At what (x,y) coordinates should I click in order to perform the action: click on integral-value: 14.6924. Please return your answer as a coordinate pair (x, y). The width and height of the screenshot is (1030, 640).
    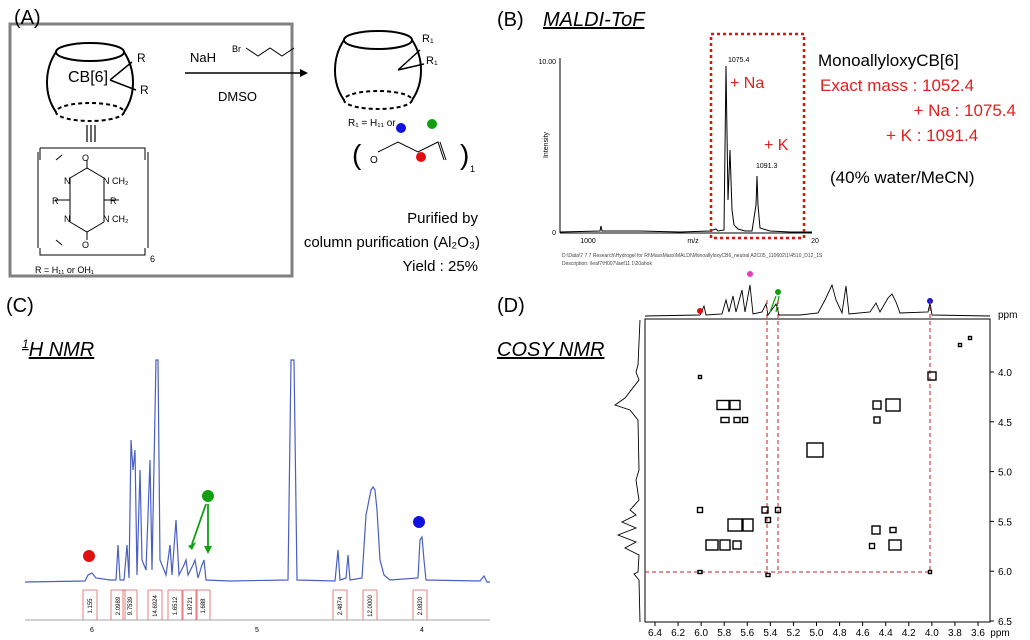
    Looking at the image, I should click on (156, 606).